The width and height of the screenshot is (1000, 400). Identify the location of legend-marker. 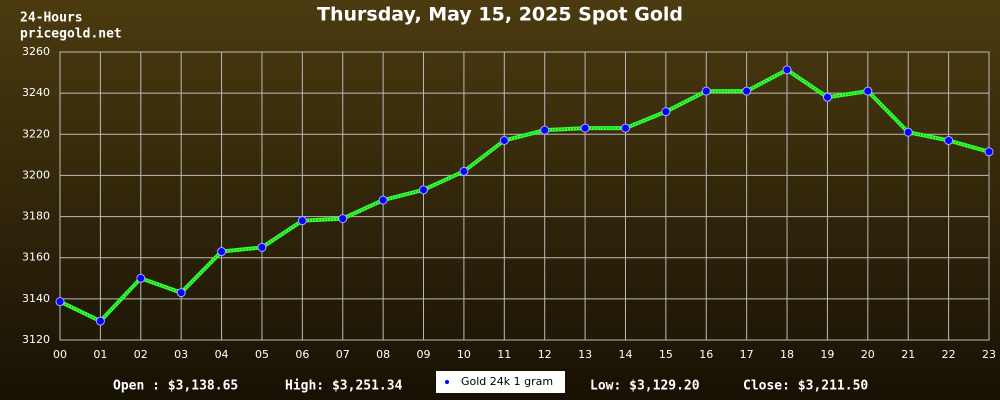
(447, 382).